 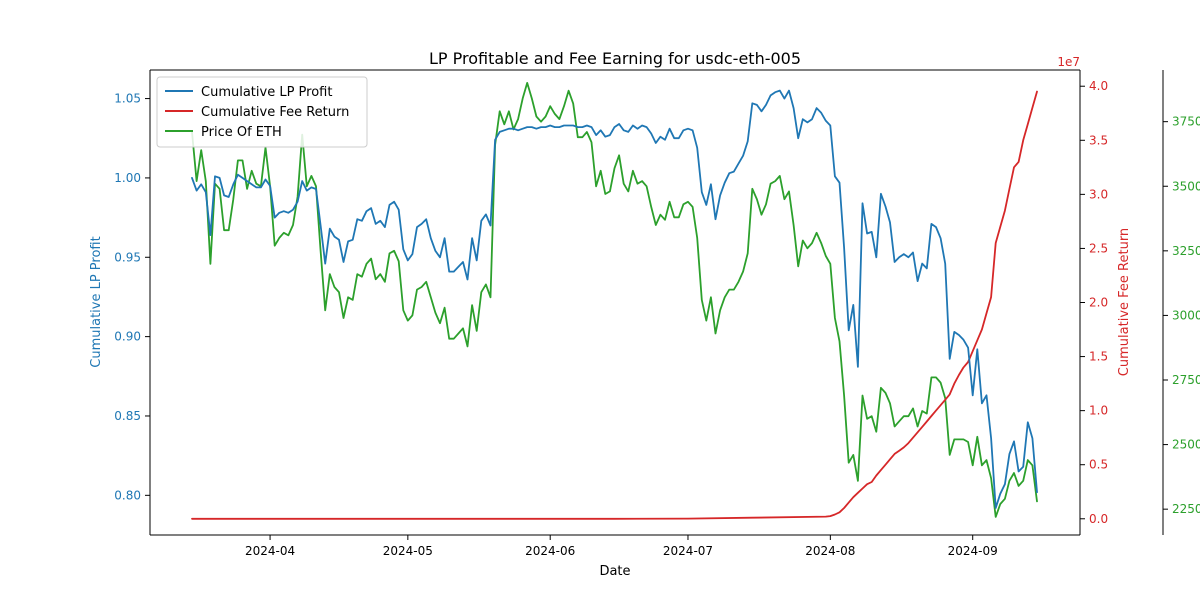 What do you see at coordinates (241, 132) in the screenshot?
I see `legend-label-eth-price: Price Of ETH` at bounding box center [241, 132].